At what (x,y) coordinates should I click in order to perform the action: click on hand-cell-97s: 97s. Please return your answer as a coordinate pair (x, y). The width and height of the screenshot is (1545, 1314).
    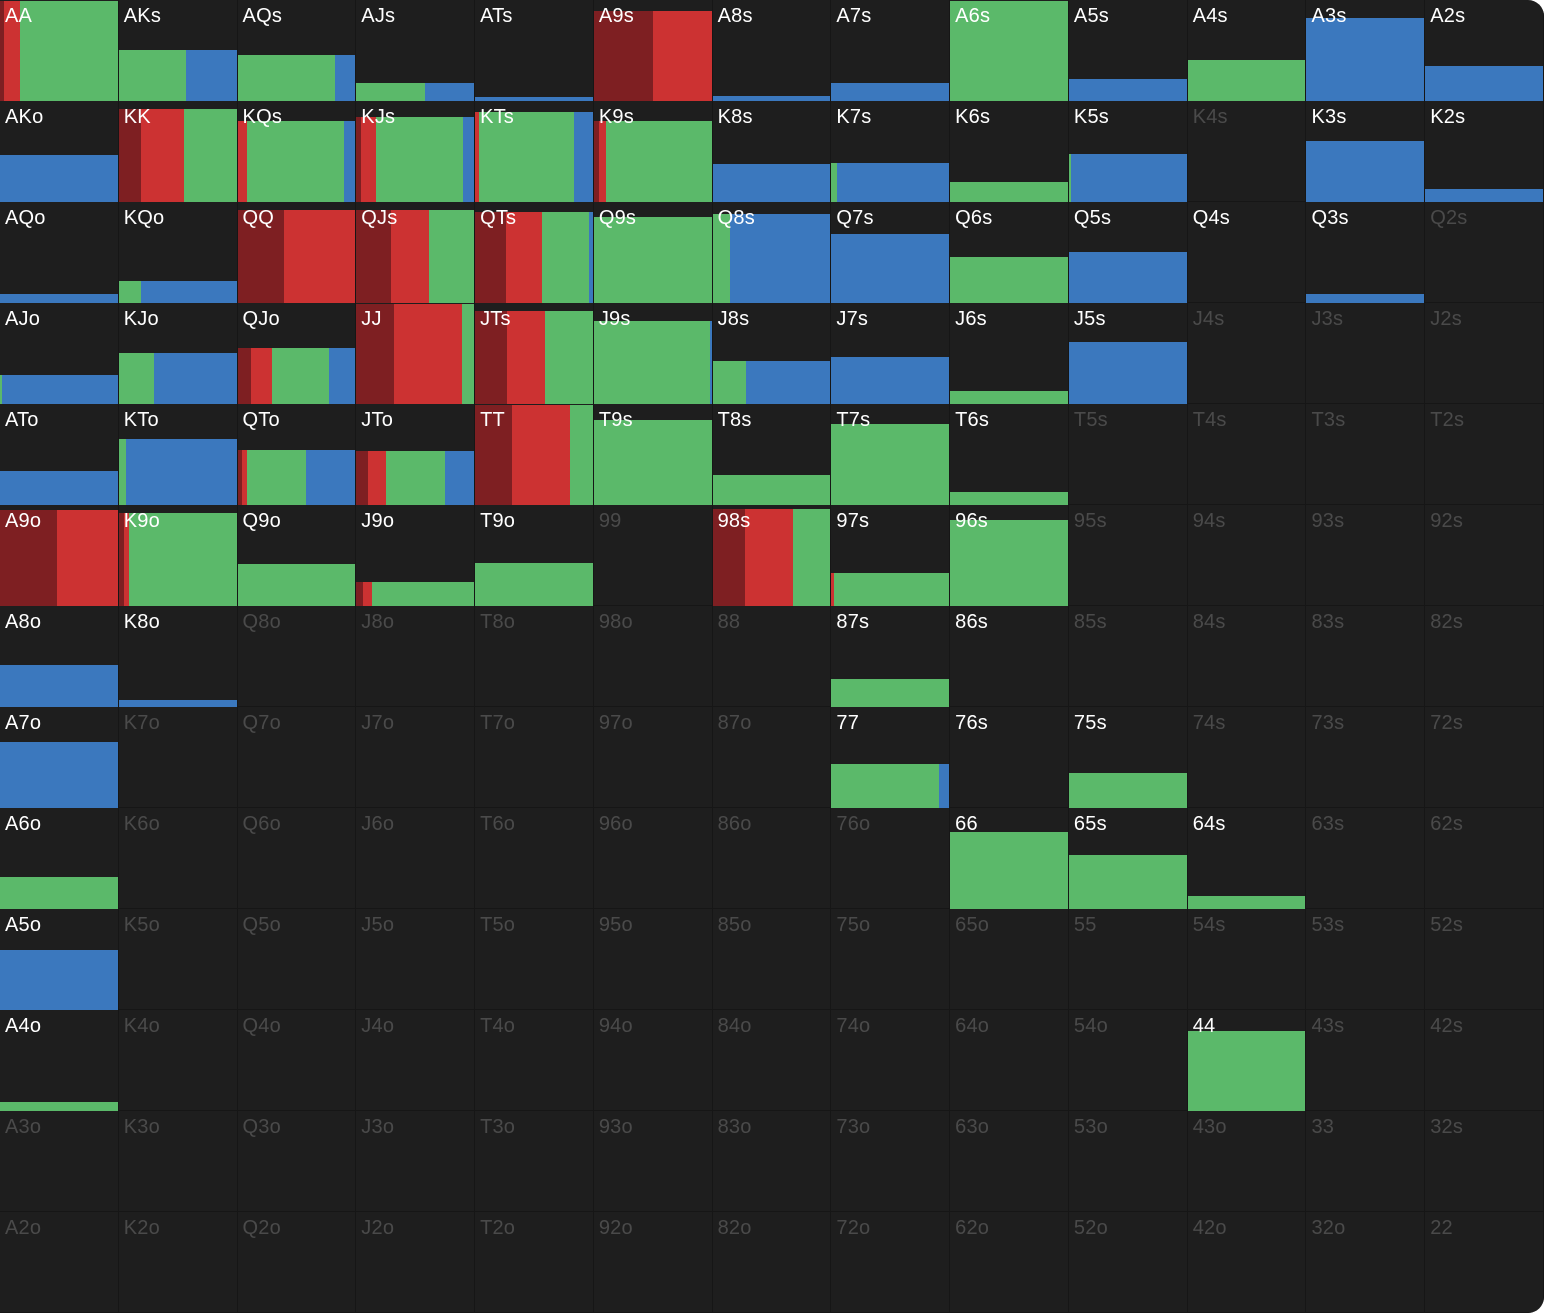
    Looking at the image, I should click on (891, 555).